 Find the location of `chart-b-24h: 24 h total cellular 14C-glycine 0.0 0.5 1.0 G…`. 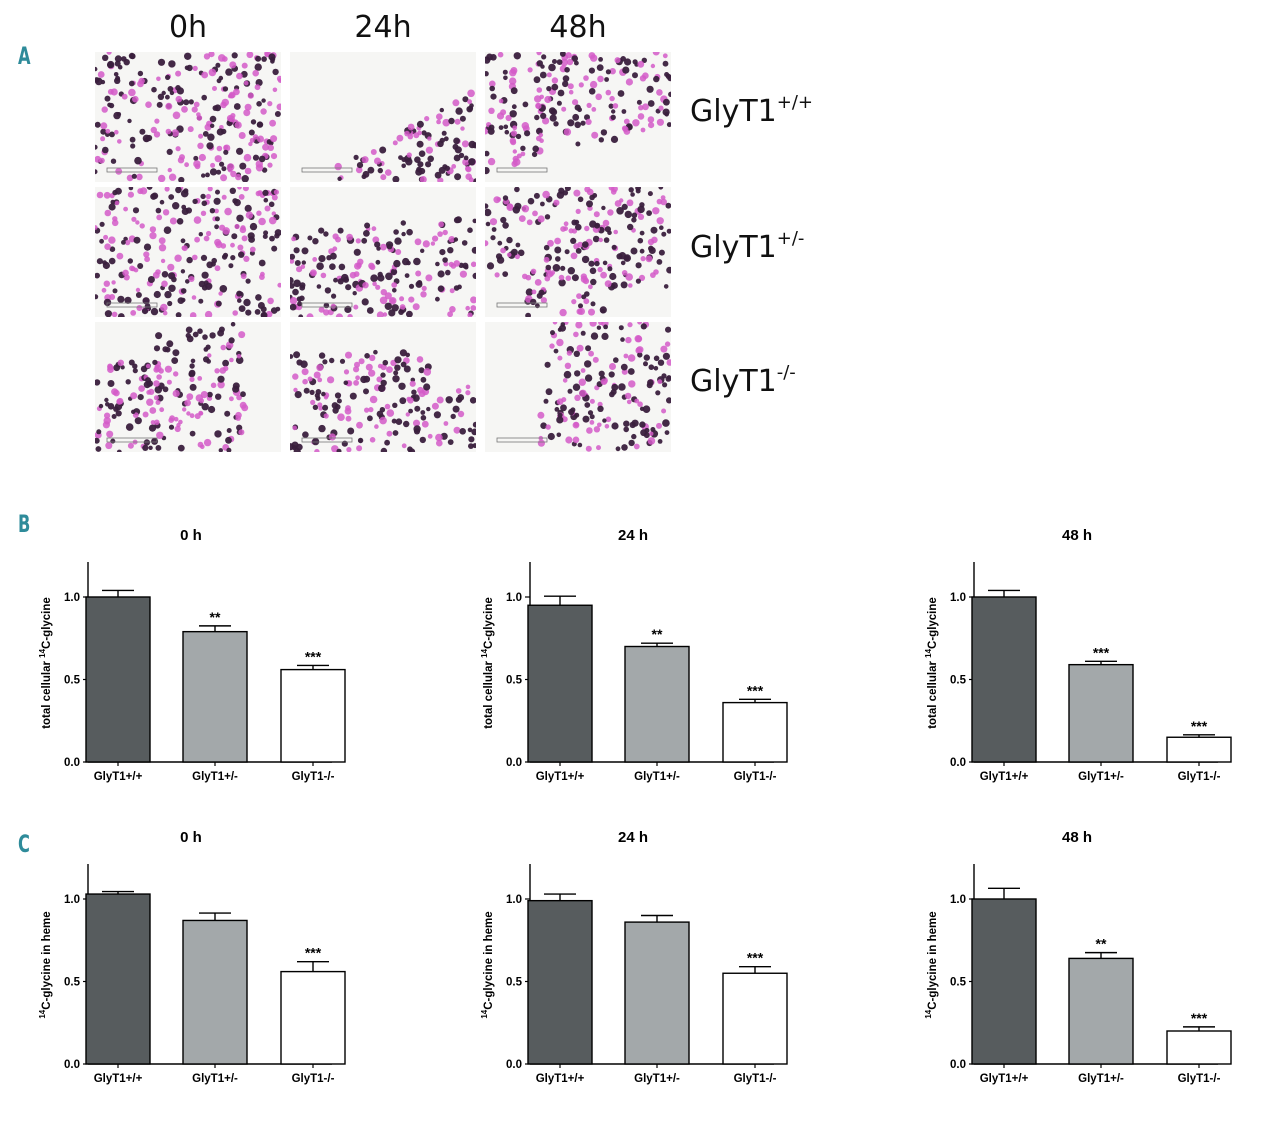

chart-b-24h: 24 h total cellular 14C-glycine 0.0 0.5 1.0 G… is located at coordinates (627, 670).